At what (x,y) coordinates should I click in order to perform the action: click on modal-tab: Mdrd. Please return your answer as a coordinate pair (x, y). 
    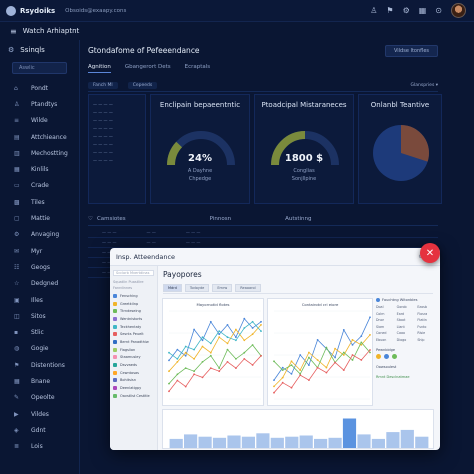
    Looking at the image, I should click on (172, 288).